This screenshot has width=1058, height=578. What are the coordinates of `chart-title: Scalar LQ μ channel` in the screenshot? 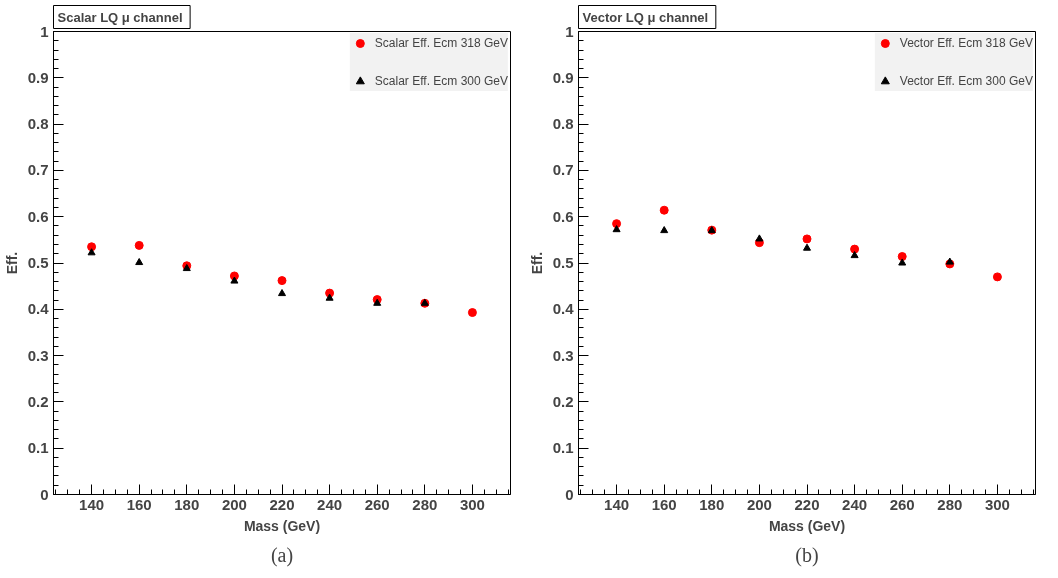 It's located at (120, 17).